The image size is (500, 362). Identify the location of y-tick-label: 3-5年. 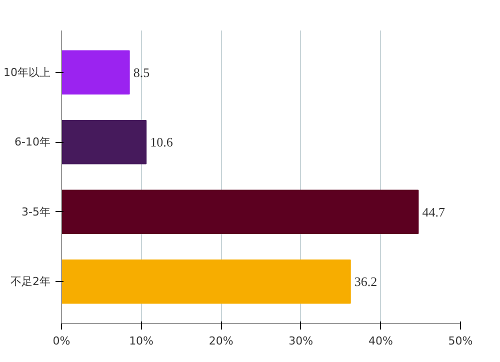
(36, 211).